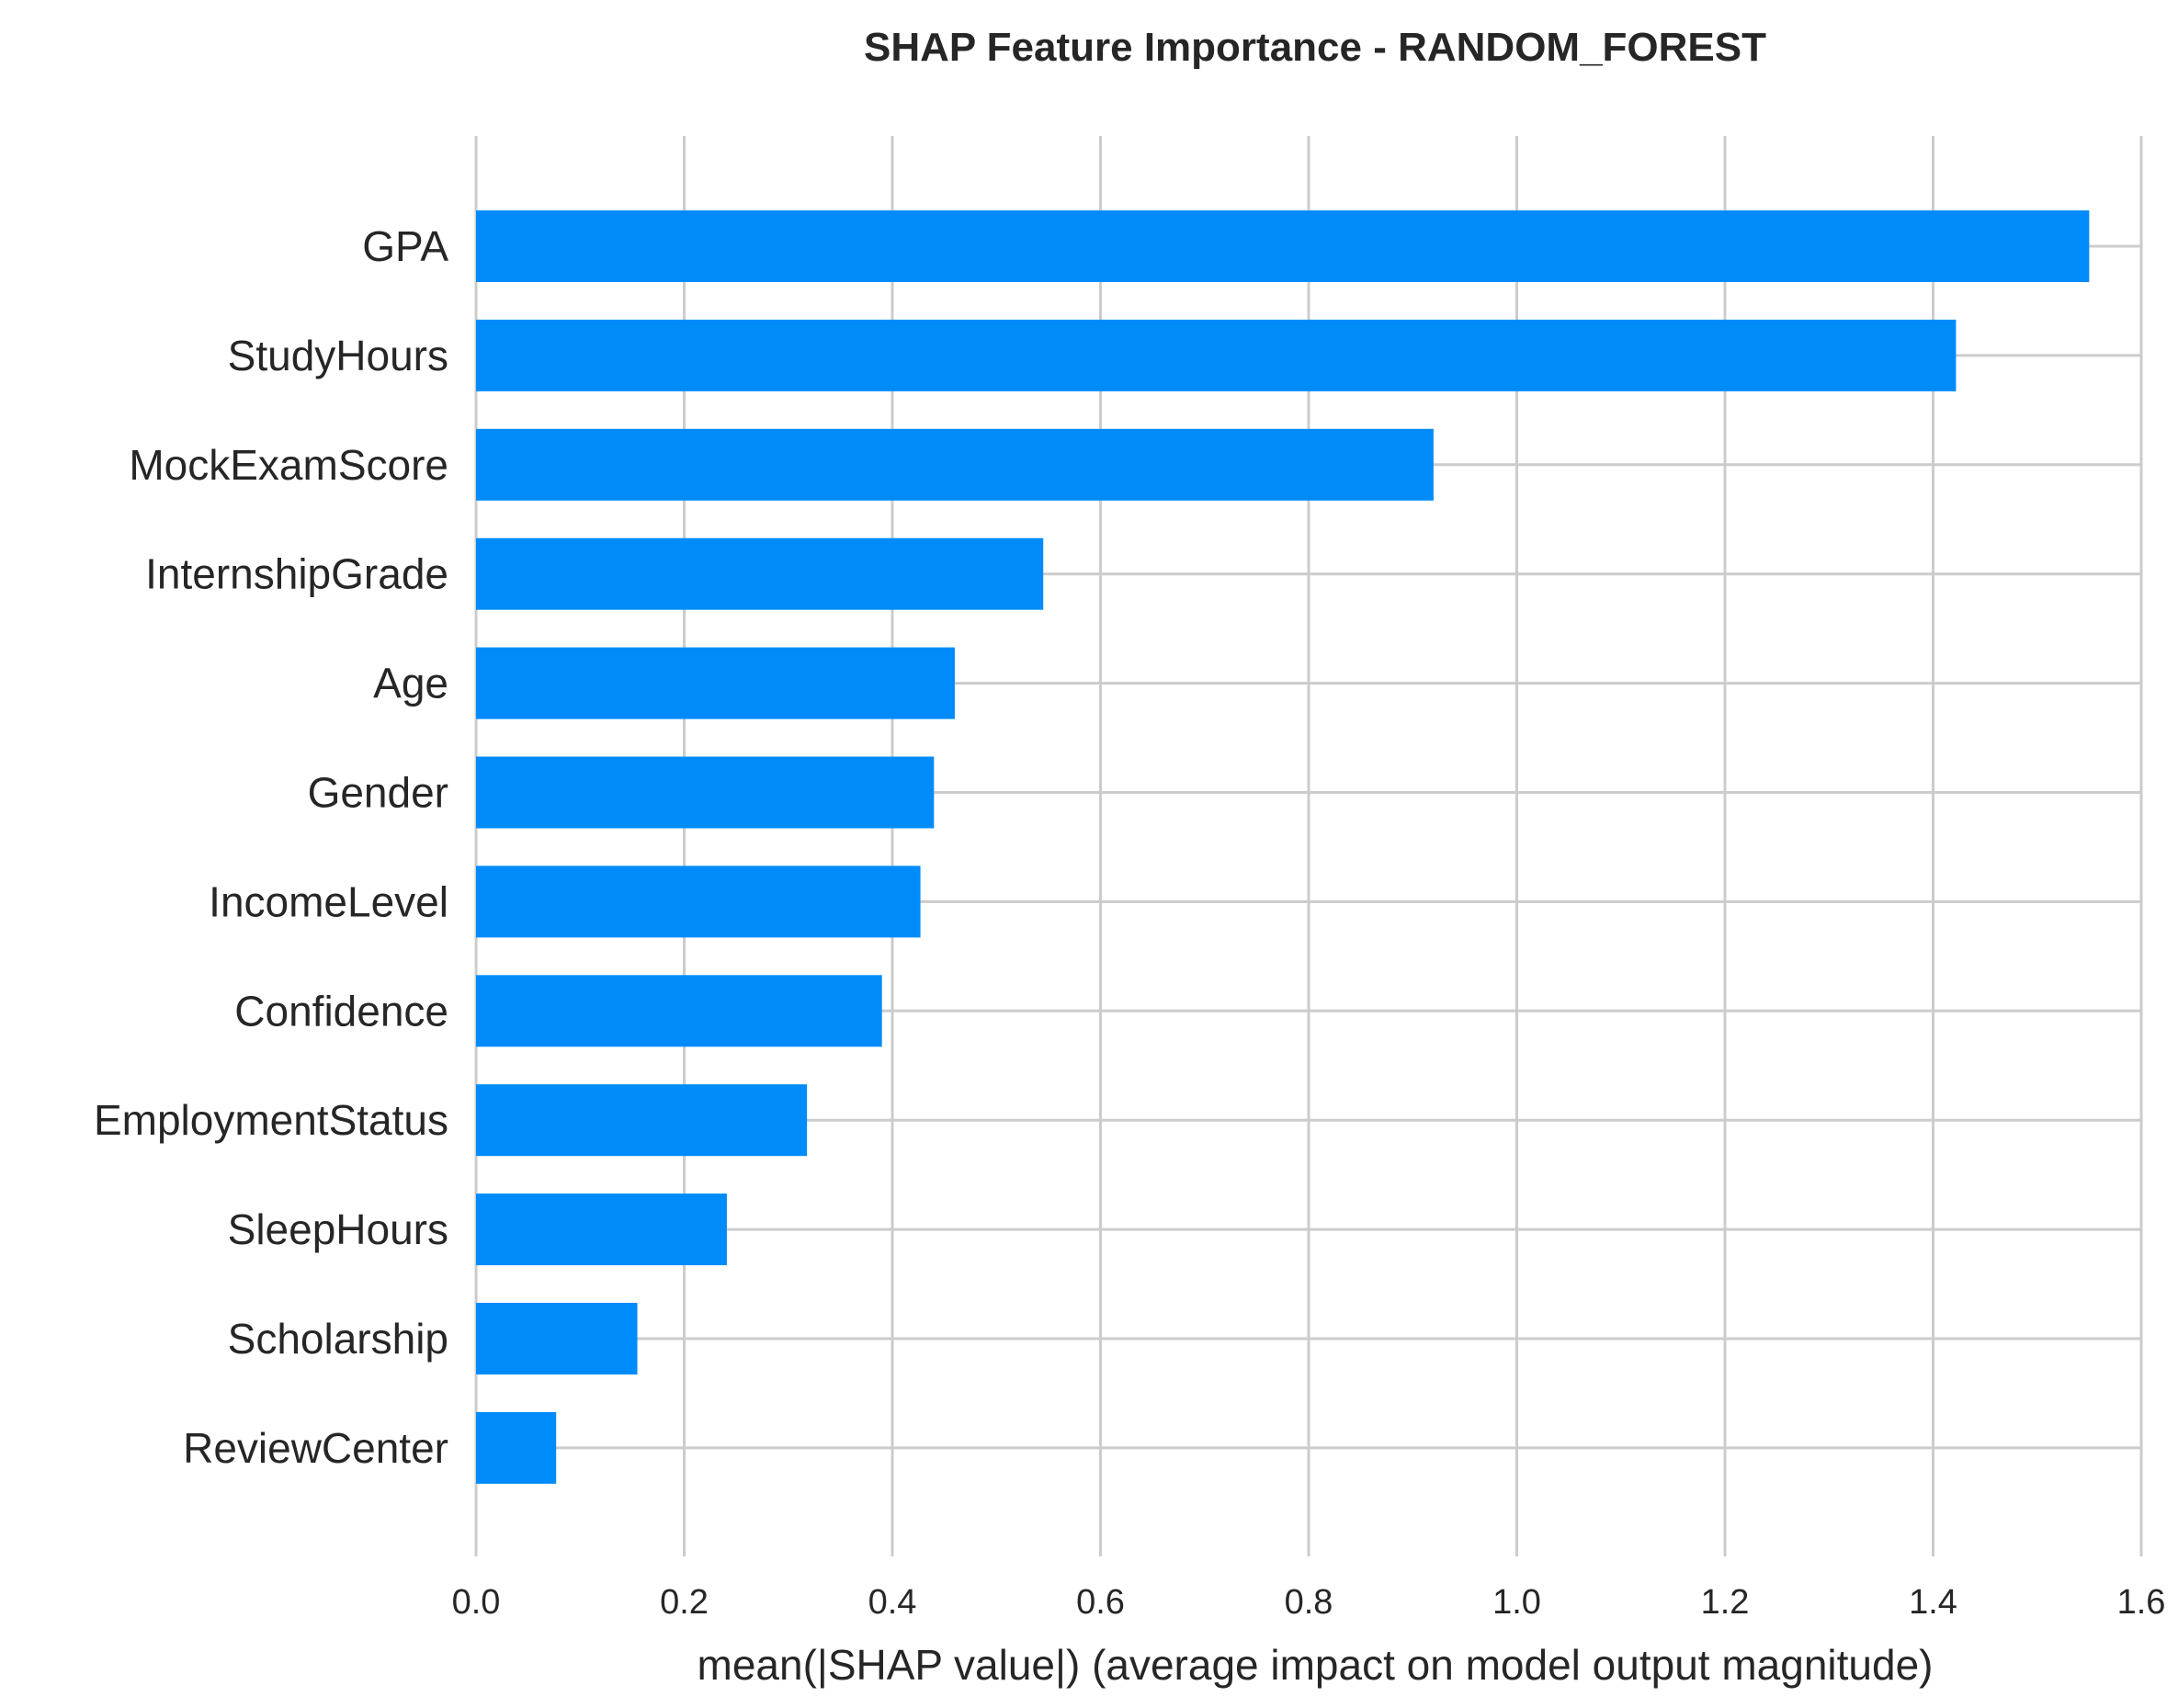 The width and height of the screenshot is (2178, 1708). I want to click on y-tick-label: StudyHours, so click(338, 356).